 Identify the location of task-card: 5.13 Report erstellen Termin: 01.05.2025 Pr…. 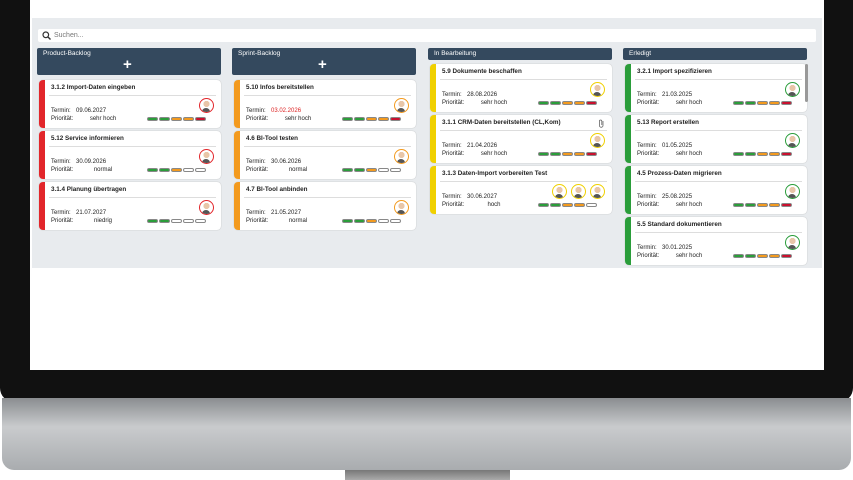
(716, 139).